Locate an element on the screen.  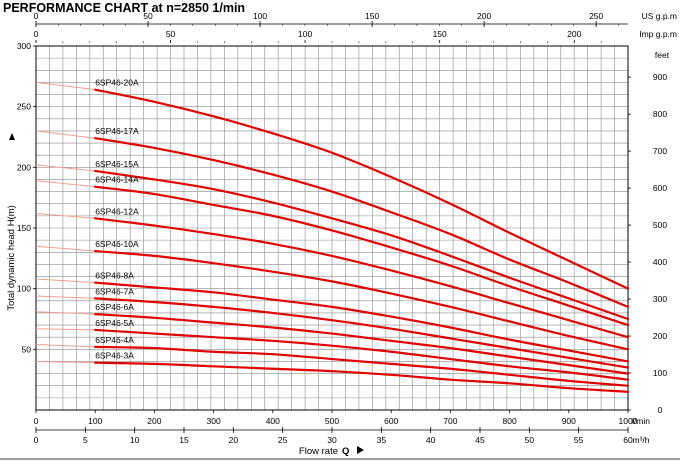
feet-tick-label: 100 is located at coordinates (660, 373).